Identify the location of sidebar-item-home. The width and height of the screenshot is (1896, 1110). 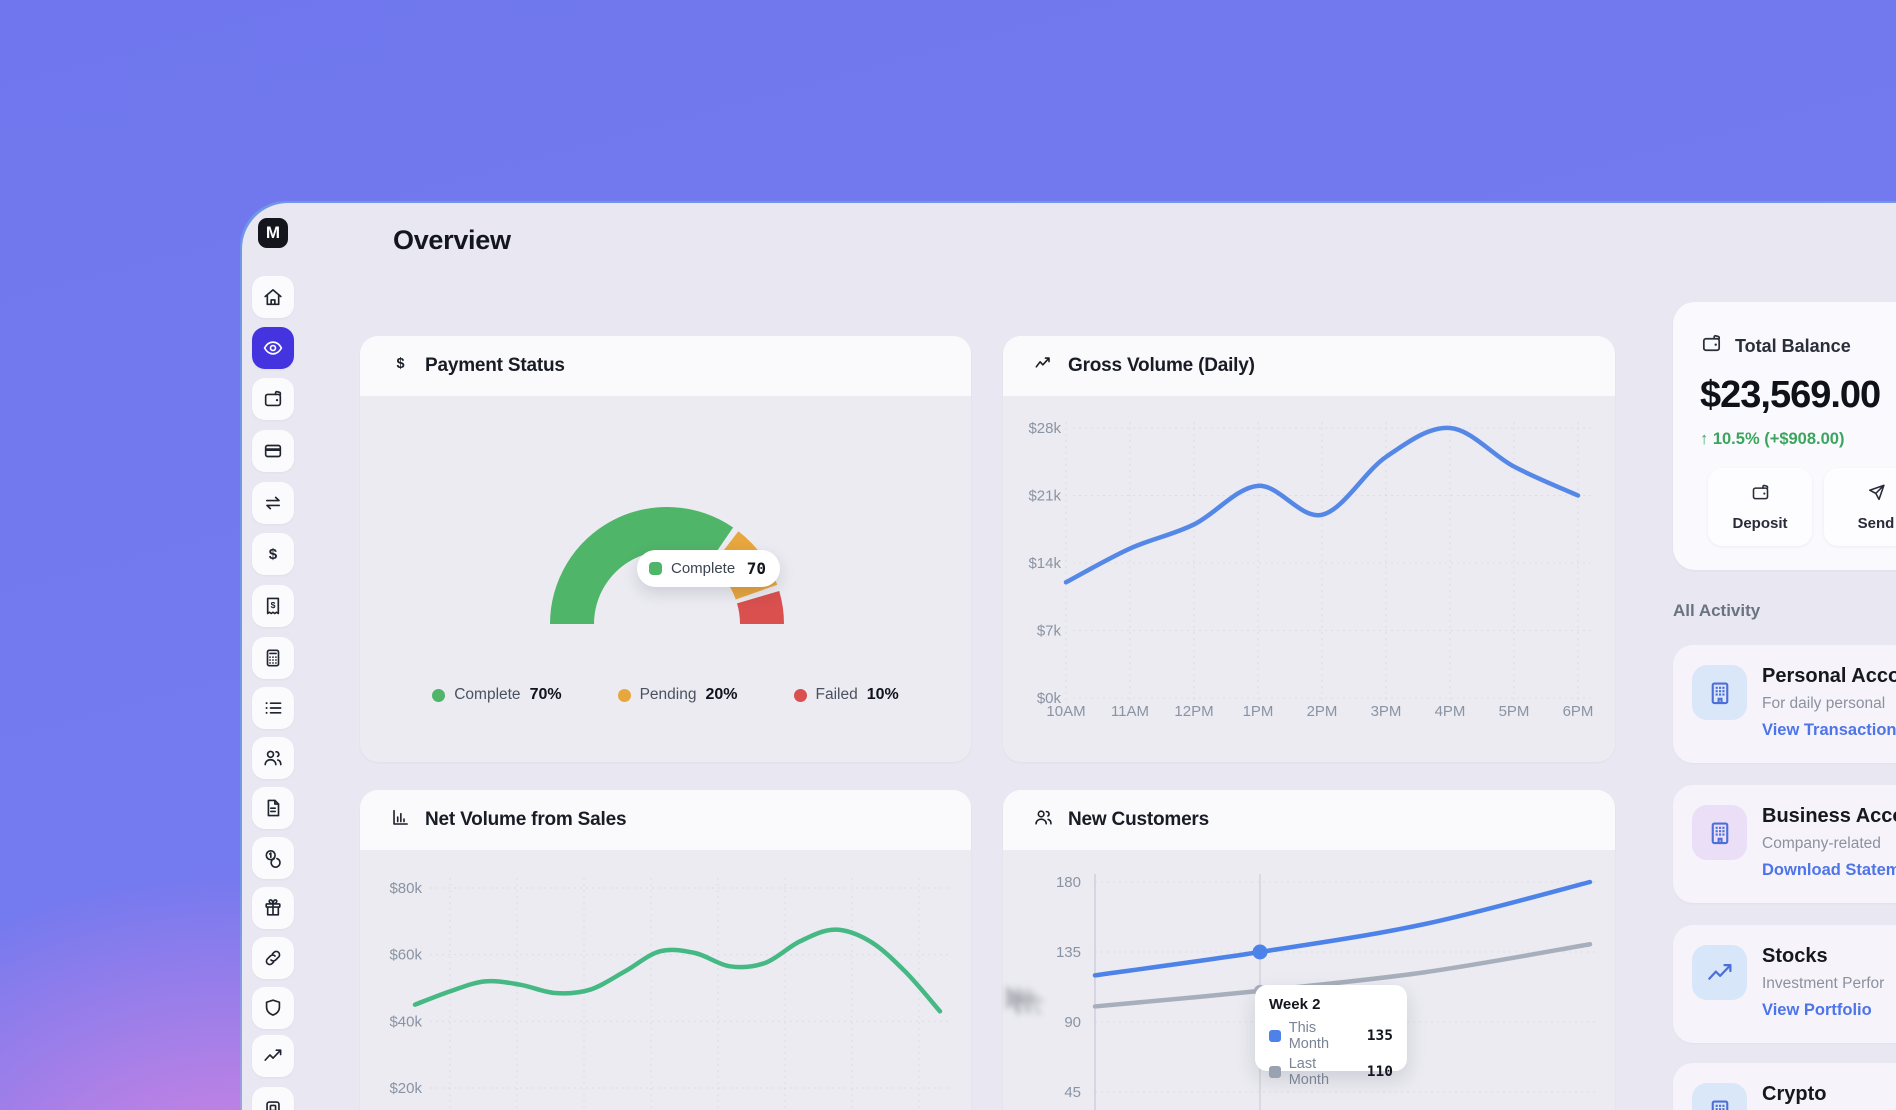
(273, 297).